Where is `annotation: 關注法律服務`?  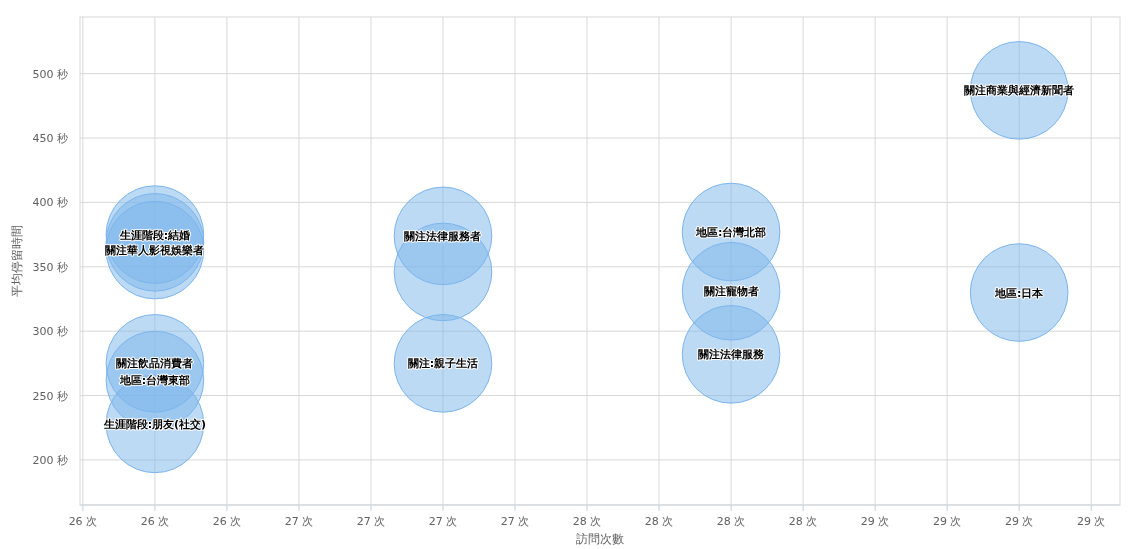 annotation: 關注法律服務 is located at coordinates (732, 355).